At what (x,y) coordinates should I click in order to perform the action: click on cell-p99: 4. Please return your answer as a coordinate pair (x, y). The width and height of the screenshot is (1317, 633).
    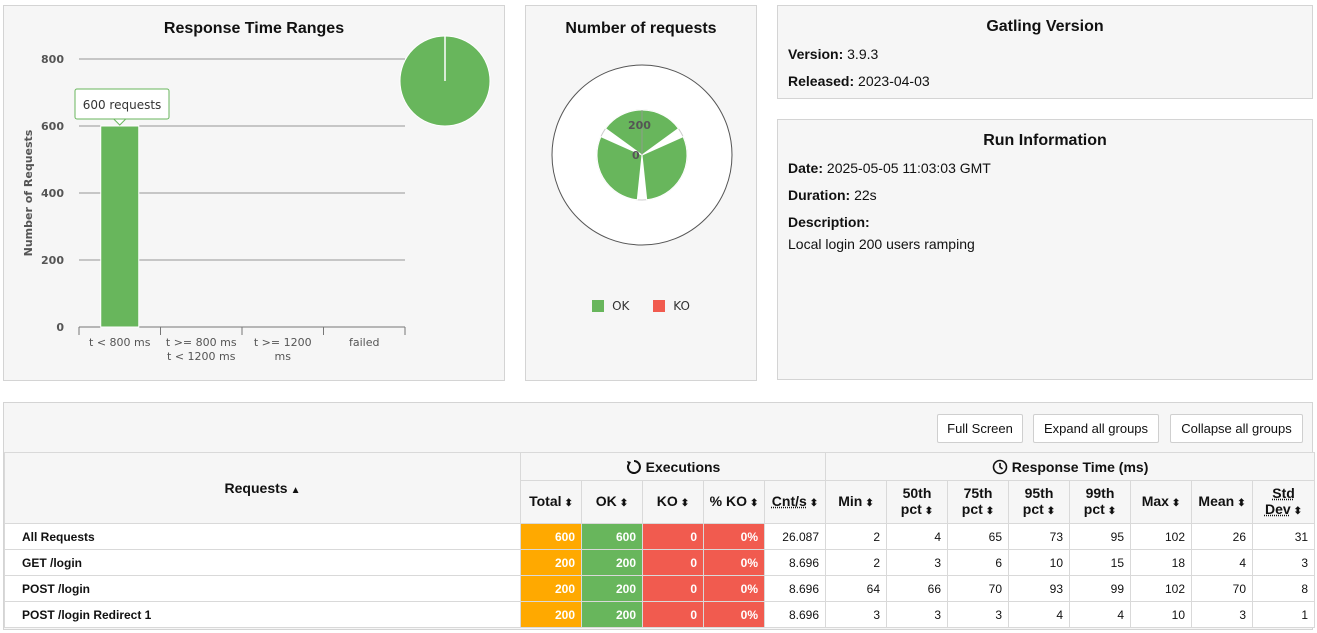
    Looking at the image, I should click on (1100, 614).